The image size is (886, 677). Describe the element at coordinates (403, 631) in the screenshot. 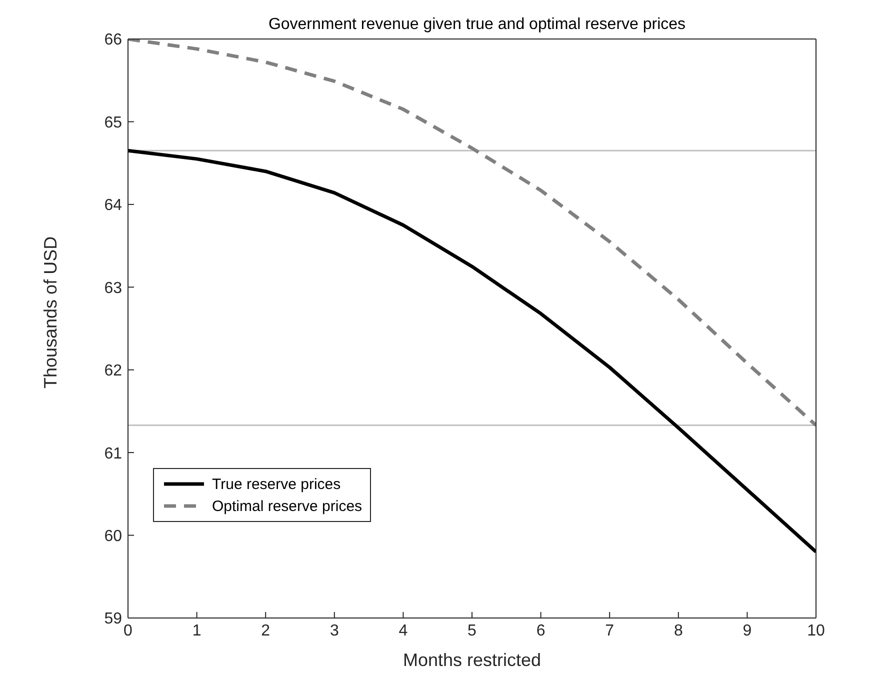

I see `x-tick-label: 4` at that location.